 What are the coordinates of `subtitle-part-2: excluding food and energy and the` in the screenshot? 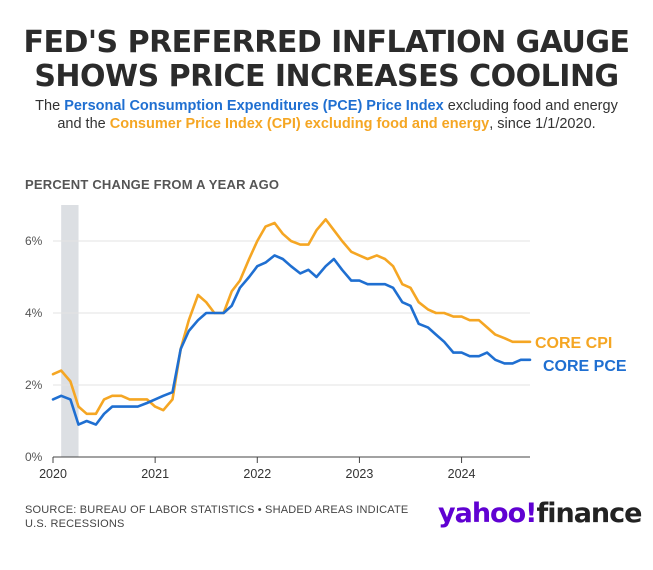 It's located at (337, 115).